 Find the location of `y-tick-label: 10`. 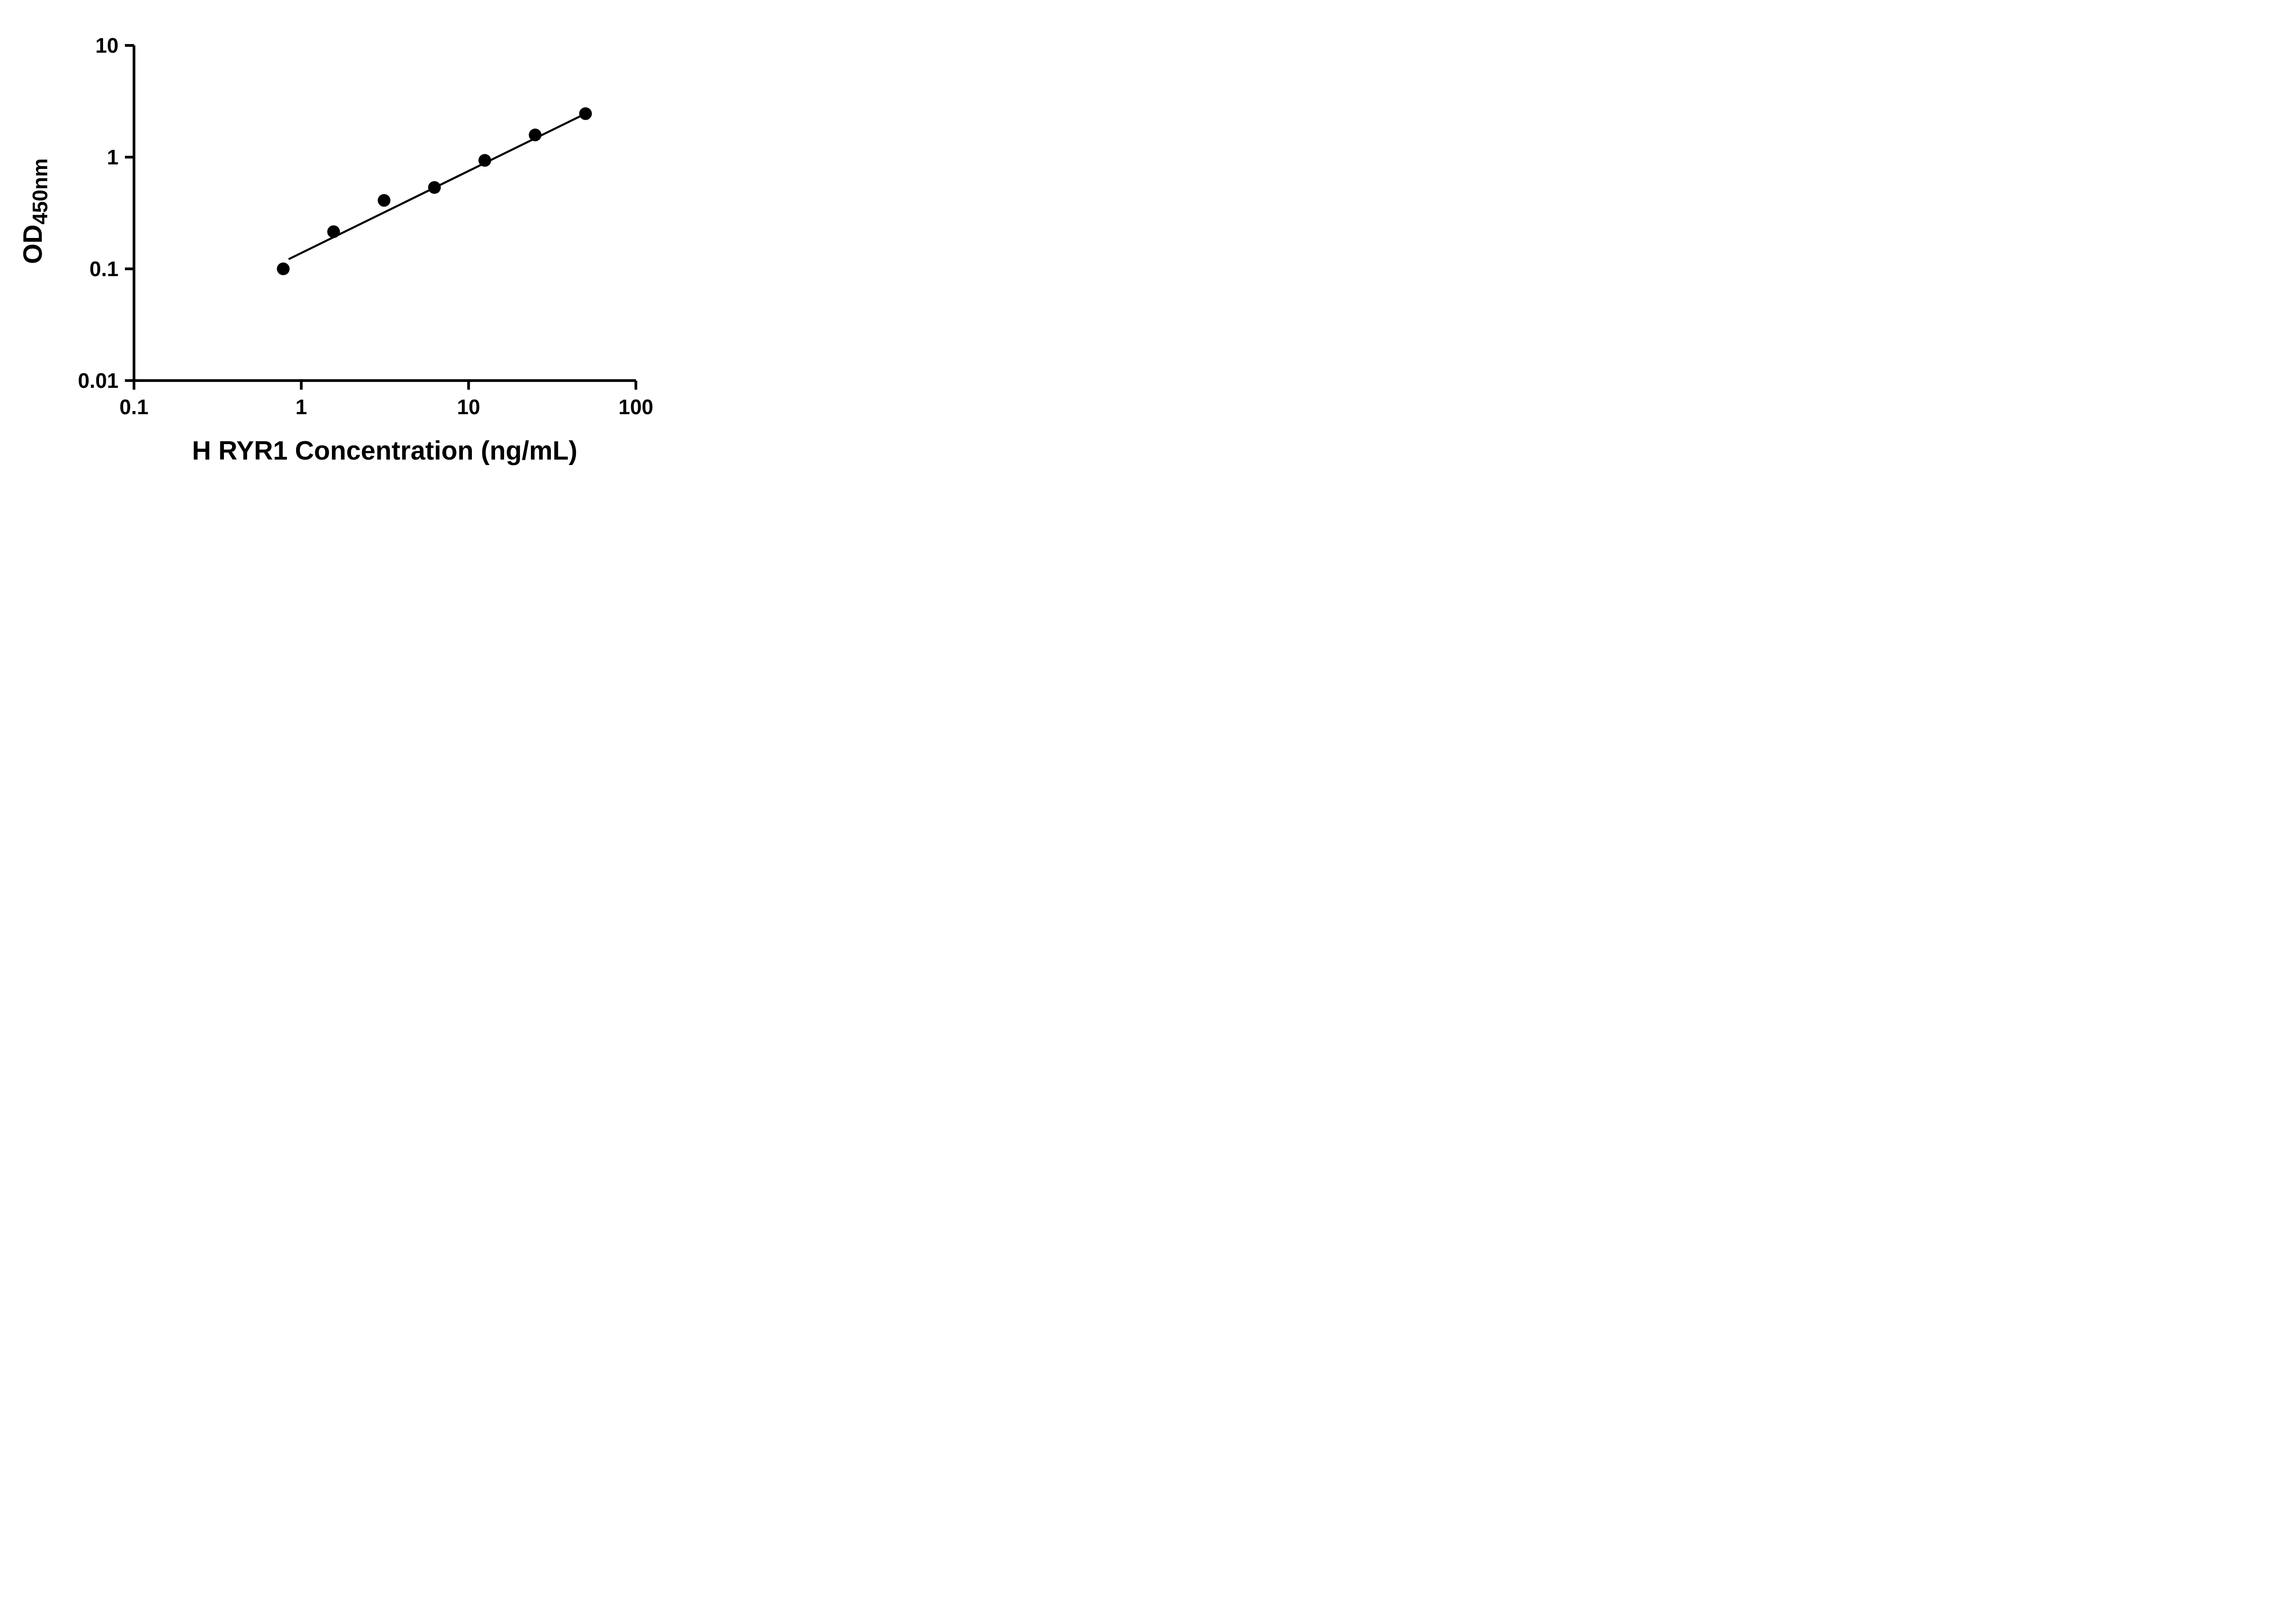

y-tick-label: 10 is located at coordinates (107, 45).